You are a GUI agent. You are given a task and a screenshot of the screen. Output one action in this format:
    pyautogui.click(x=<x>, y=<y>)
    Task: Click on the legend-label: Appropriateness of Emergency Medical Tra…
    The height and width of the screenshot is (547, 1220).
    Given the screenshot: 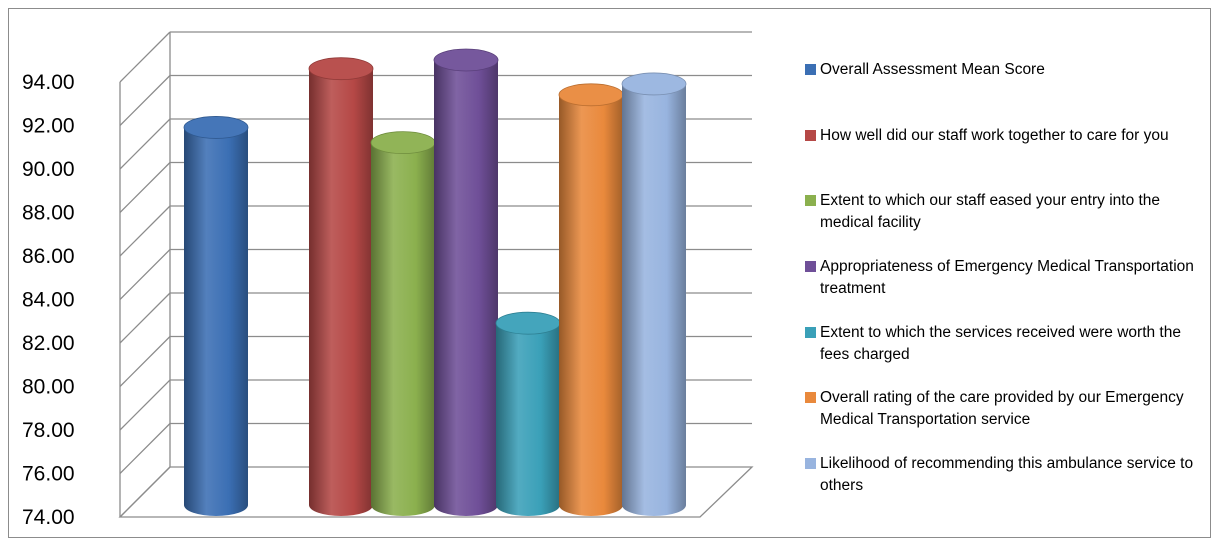 What is the action you would take?
    pyautogui.click(x=1007, y=277)
    